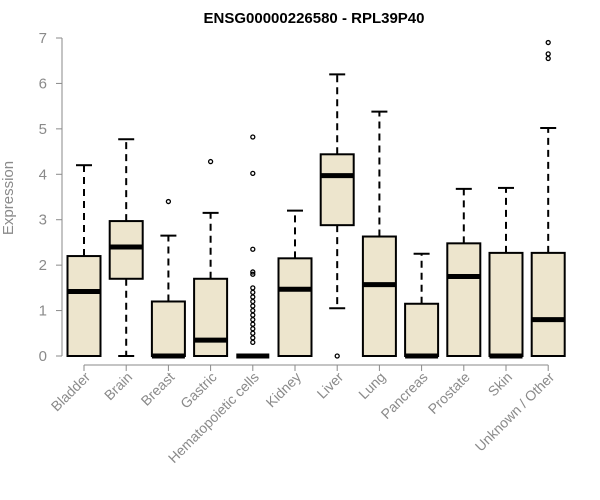  I want to click on y-tick-label: 5, so click(43, 129).